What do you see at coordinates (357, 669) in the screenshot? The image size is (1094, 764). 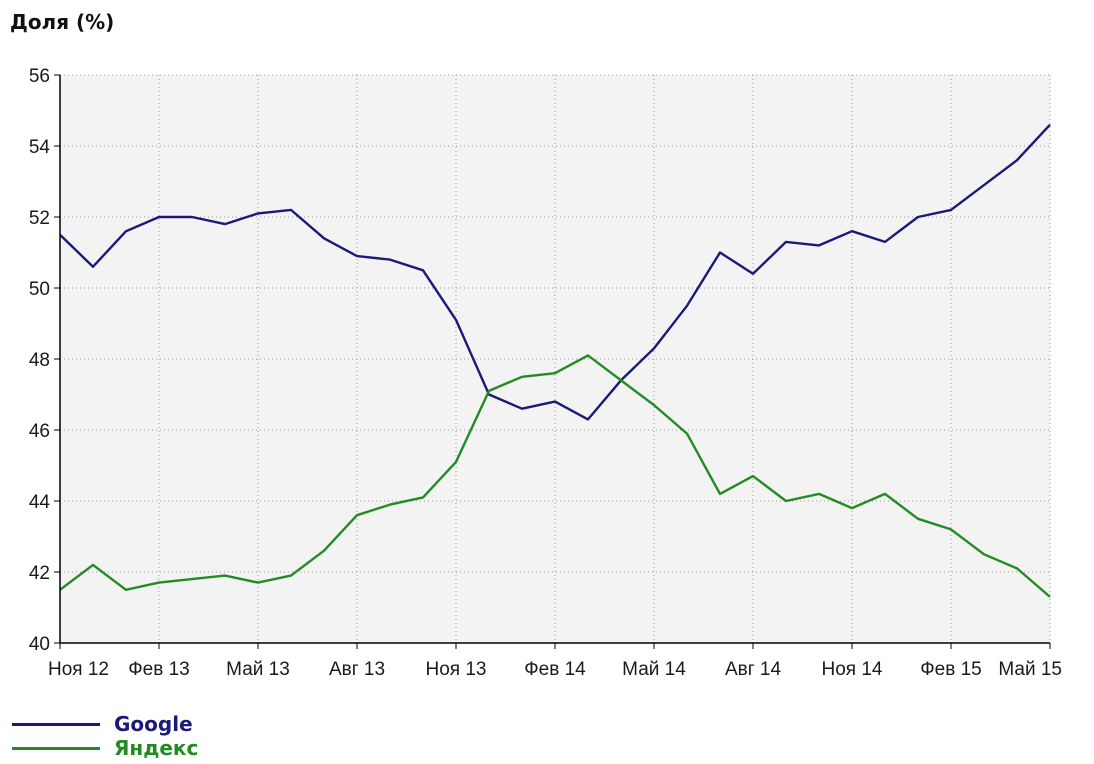 I see `x-tick-label: Авг 13` at bounding box center [357, 669].